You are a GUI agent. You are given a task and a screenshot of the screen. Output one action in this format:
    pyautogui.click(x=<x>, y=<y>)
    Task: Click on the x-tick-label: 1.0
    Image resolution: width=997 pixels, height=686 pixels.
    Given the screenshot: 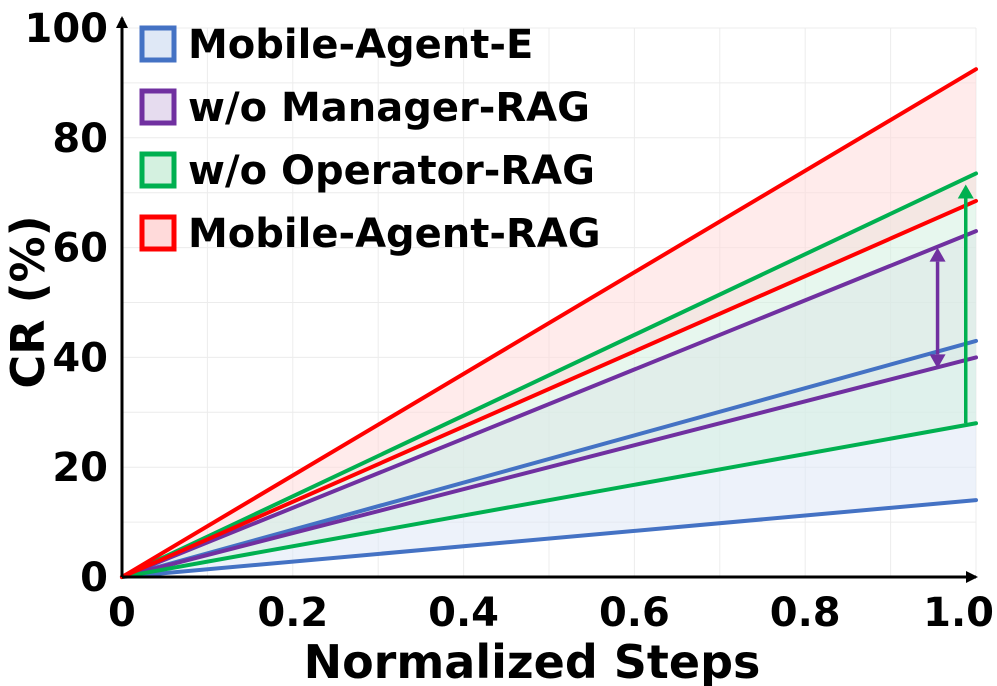 What is the action you would take?
    pyautogui.click(x=958, y=613)
    